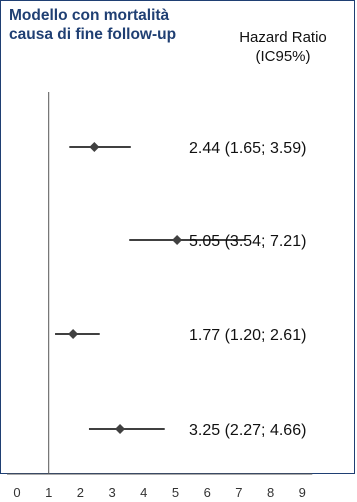  What do you see at coordinates (207, 492) in the screenshot?
I see `x-tick-label: 6` at bounding box center [207, 492].